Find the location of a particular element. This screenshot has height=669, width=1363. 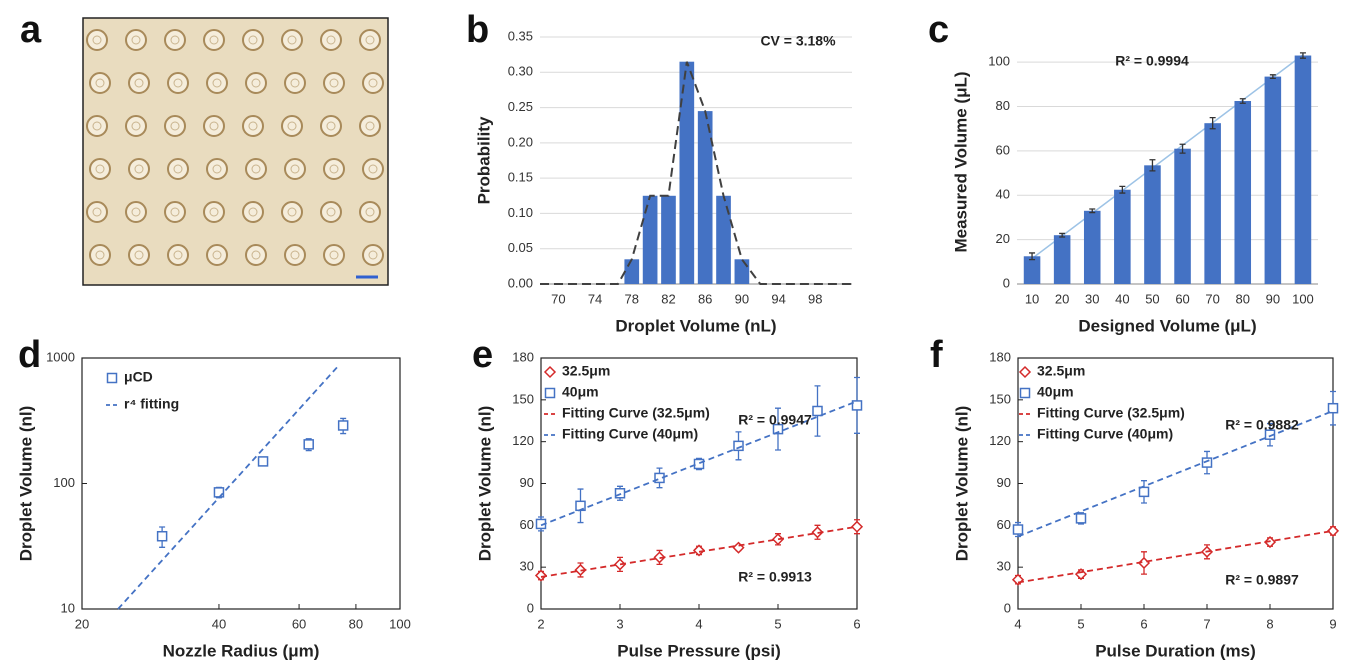

legend-label: Fitting Curve (40μm) is located at coordinates (1105, 434).